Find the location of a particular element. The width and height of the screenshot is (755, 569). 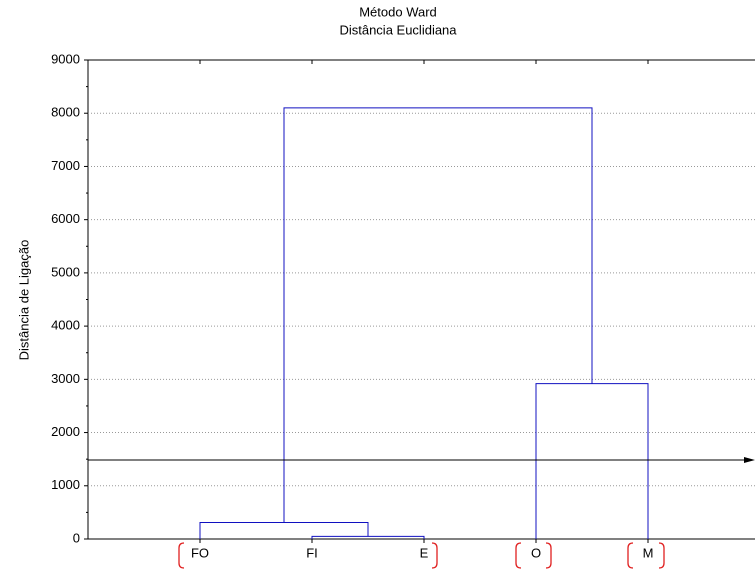

x-tick-label: FO is located at coordinates (200, 552).